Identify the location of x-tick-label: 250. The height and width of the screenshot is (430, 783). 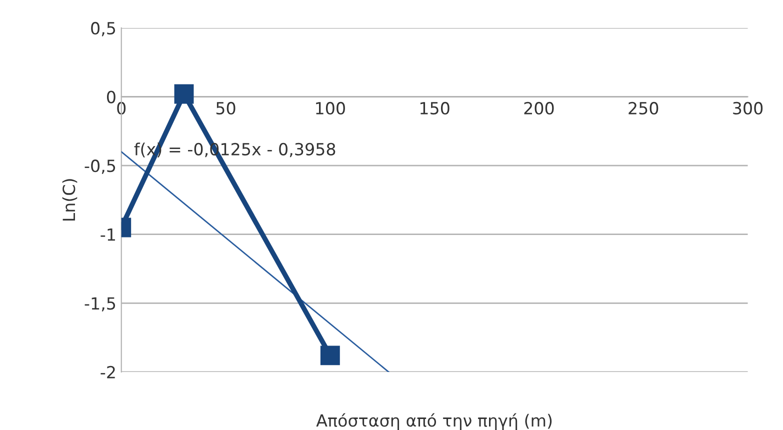
(643, 108).